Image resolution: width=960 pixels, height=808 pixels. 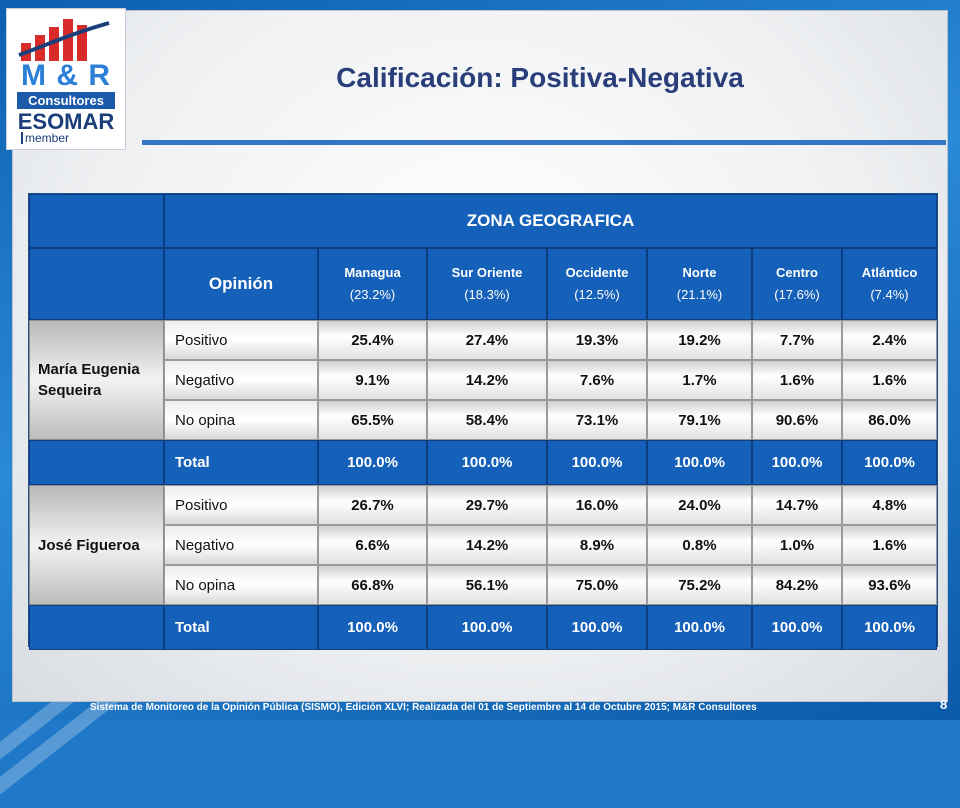 I want to click on value-cell: 14.7%, so click(x=797, y=505).